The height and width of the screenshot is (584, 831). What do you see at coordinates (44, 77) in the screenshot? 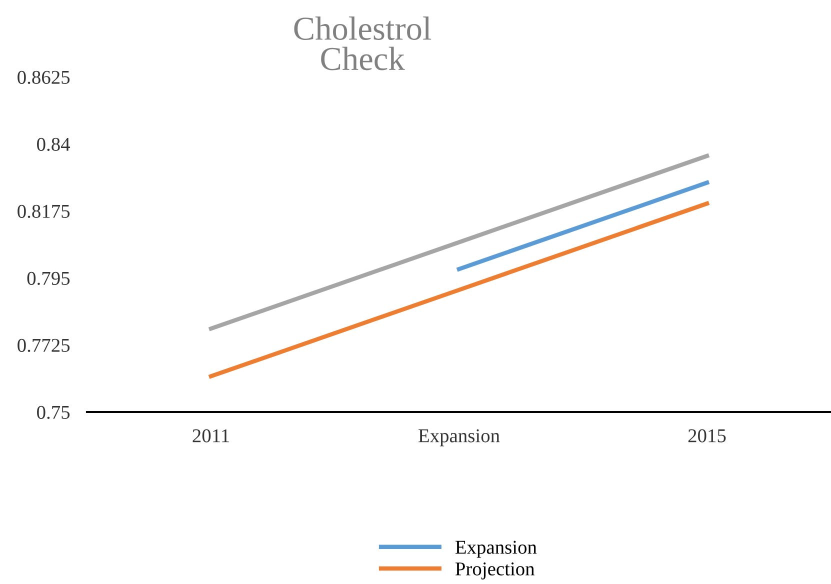
I see `y-tick-label: 0.8625` at bounding box center [44, 77].